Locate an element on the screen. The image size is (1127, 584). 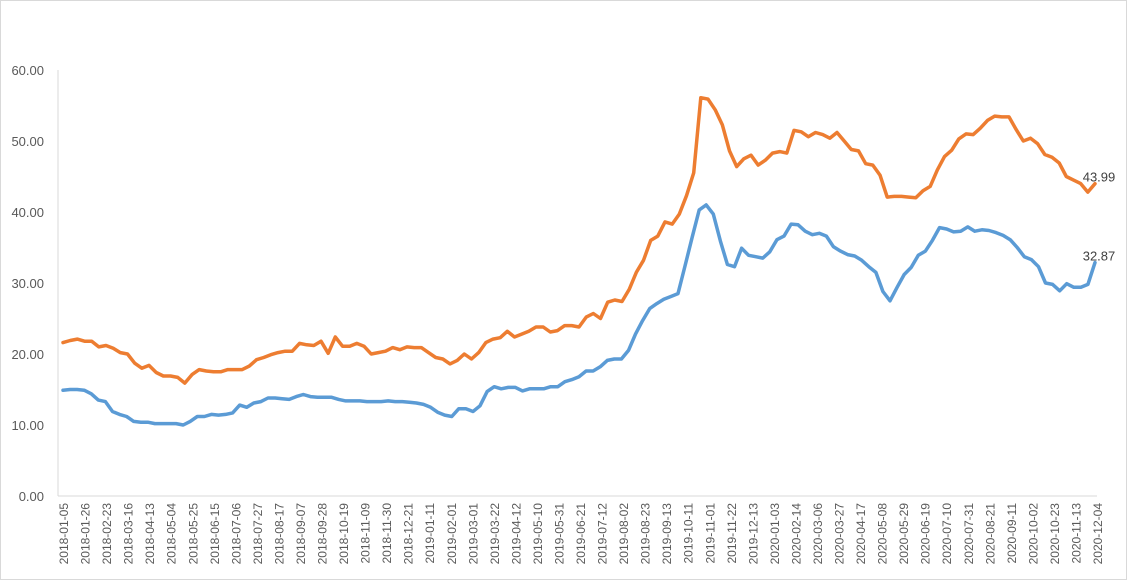
x-tick-label: 2018-08-17 is located at coordinates (279, 534).